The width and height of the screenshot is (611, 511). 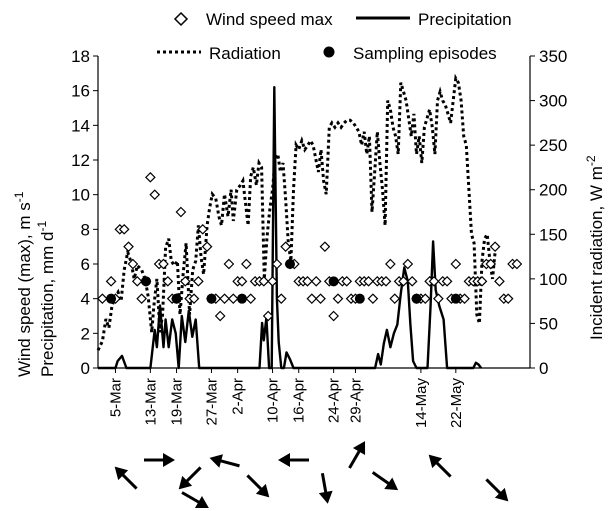 What do you see at coordinates (85, 264) in the screenshot?
I see `y-left-tick-label: 6` at bounding box center [85, 264].